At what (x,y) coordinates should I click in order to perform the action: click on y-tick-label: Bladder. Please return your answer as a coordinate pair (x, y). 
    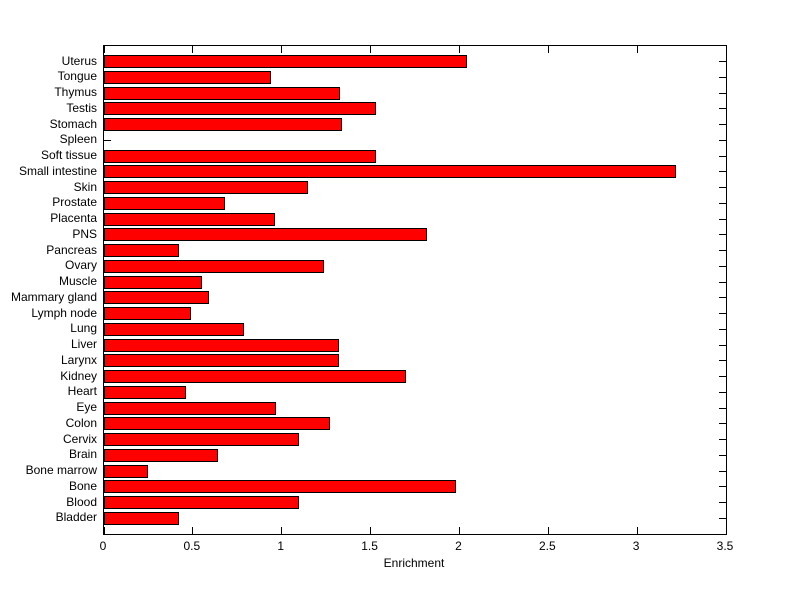
    Looking at the image, I should click on (76, 517).